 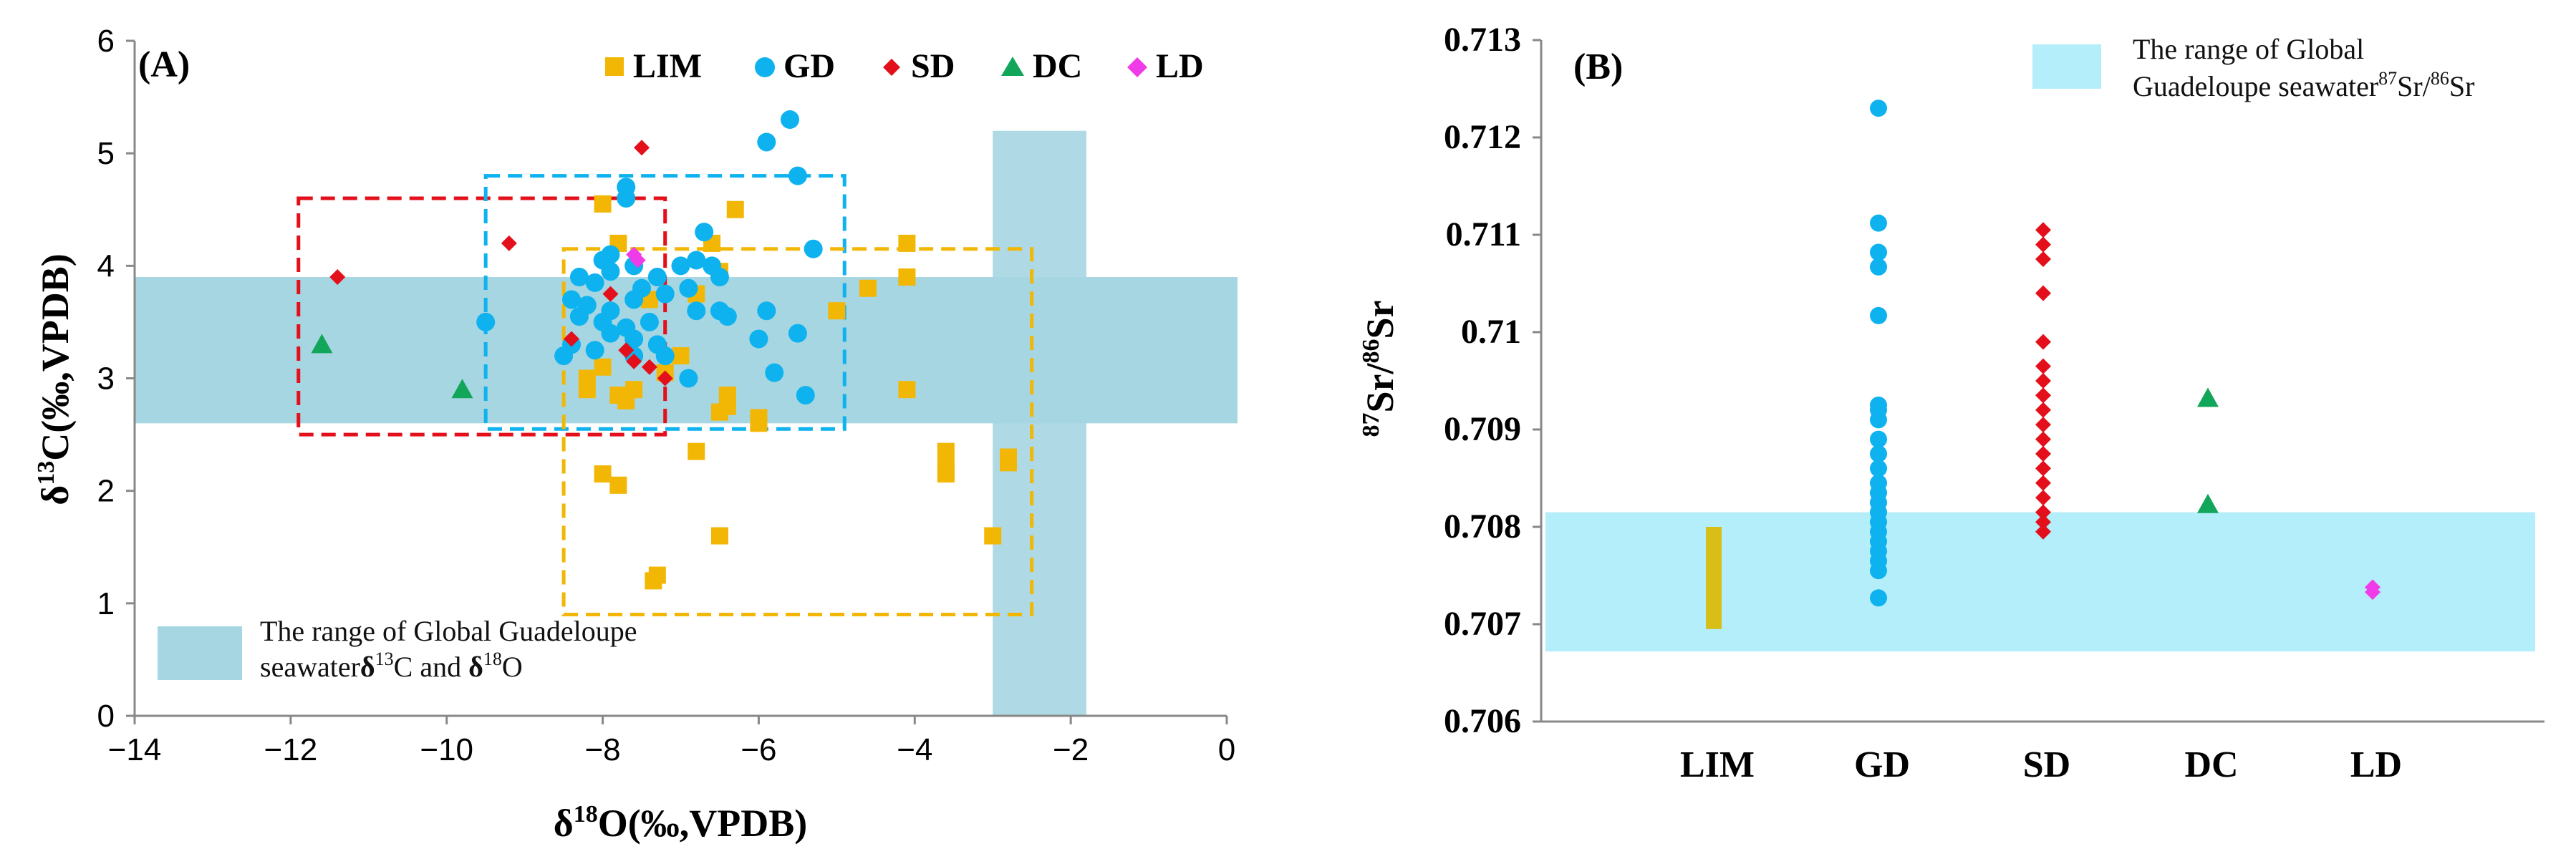 What do you see at coordinates (2047, 764) in the screenshot?
I see `x-category-label: SD` at bounding box center [2047, 764].